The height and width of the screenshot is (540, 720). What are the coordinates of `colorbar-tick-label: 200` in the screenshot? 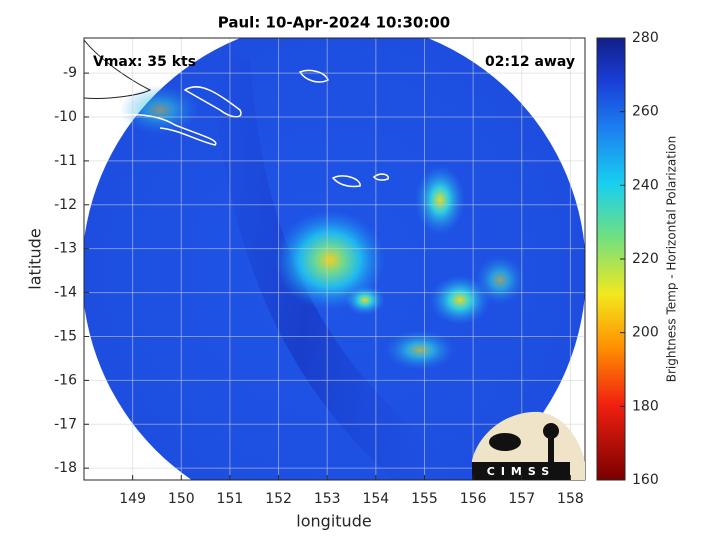 It's located at (645, 333).